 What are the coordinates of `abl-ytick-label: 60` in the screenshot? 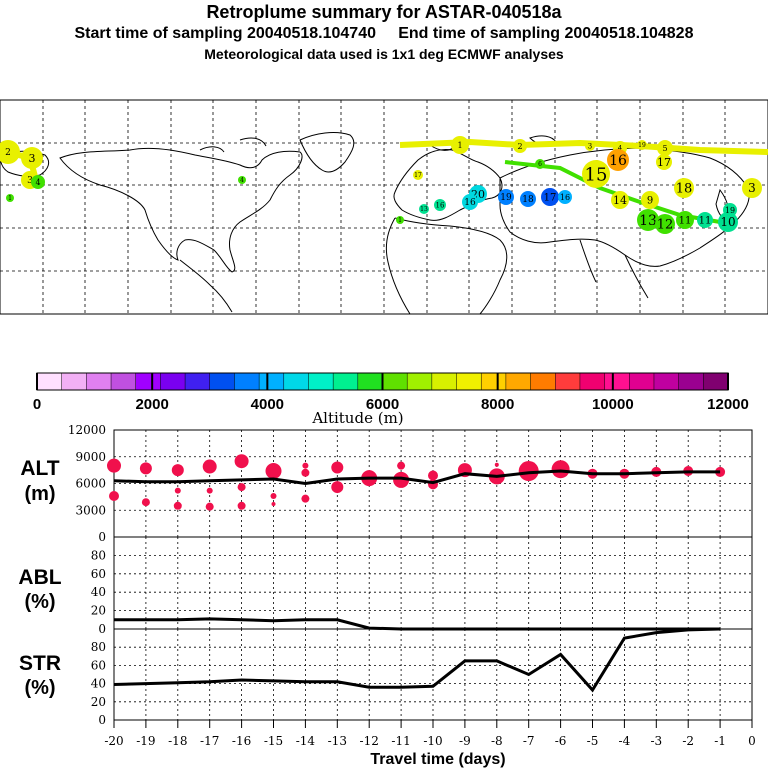 It's located at (98, 574).